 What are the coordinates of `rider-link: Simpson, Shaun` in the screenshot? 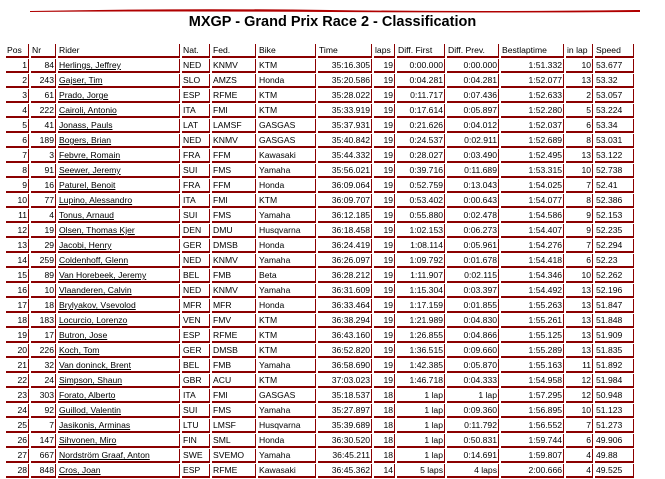 It's located at (91, 380).